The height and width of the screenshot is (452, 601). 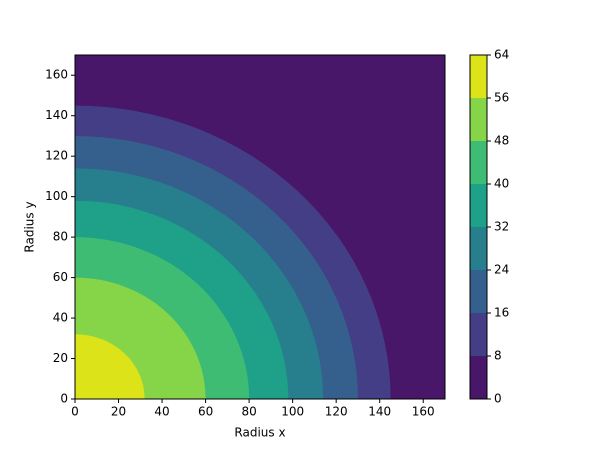 What do you see at coordinates (379, 412) in the screenshot?
I see `x-tick-label: 140` at bounding box center [379, 412].